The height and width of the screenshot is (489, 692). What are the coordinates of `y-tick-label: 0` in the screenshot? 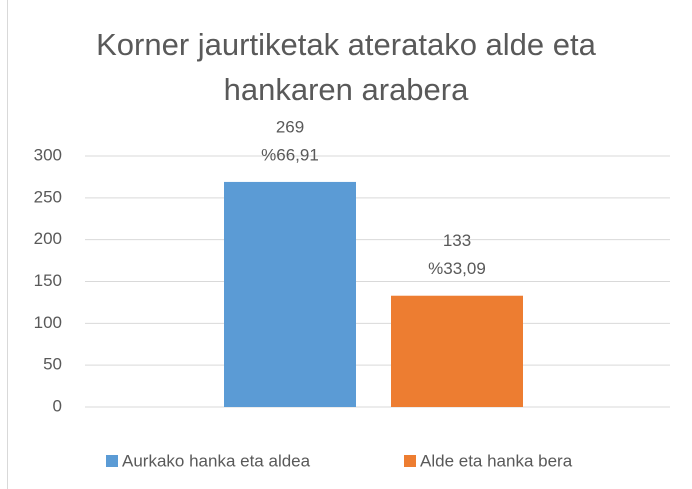 It's located at (57, 405).